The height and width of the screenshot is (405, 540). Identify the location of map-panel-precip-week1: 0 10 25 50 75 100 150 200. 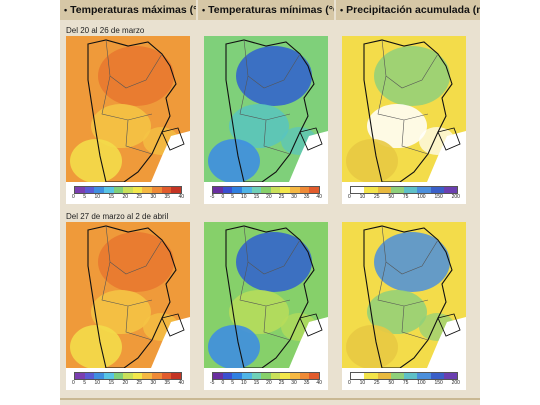
(404, 120).